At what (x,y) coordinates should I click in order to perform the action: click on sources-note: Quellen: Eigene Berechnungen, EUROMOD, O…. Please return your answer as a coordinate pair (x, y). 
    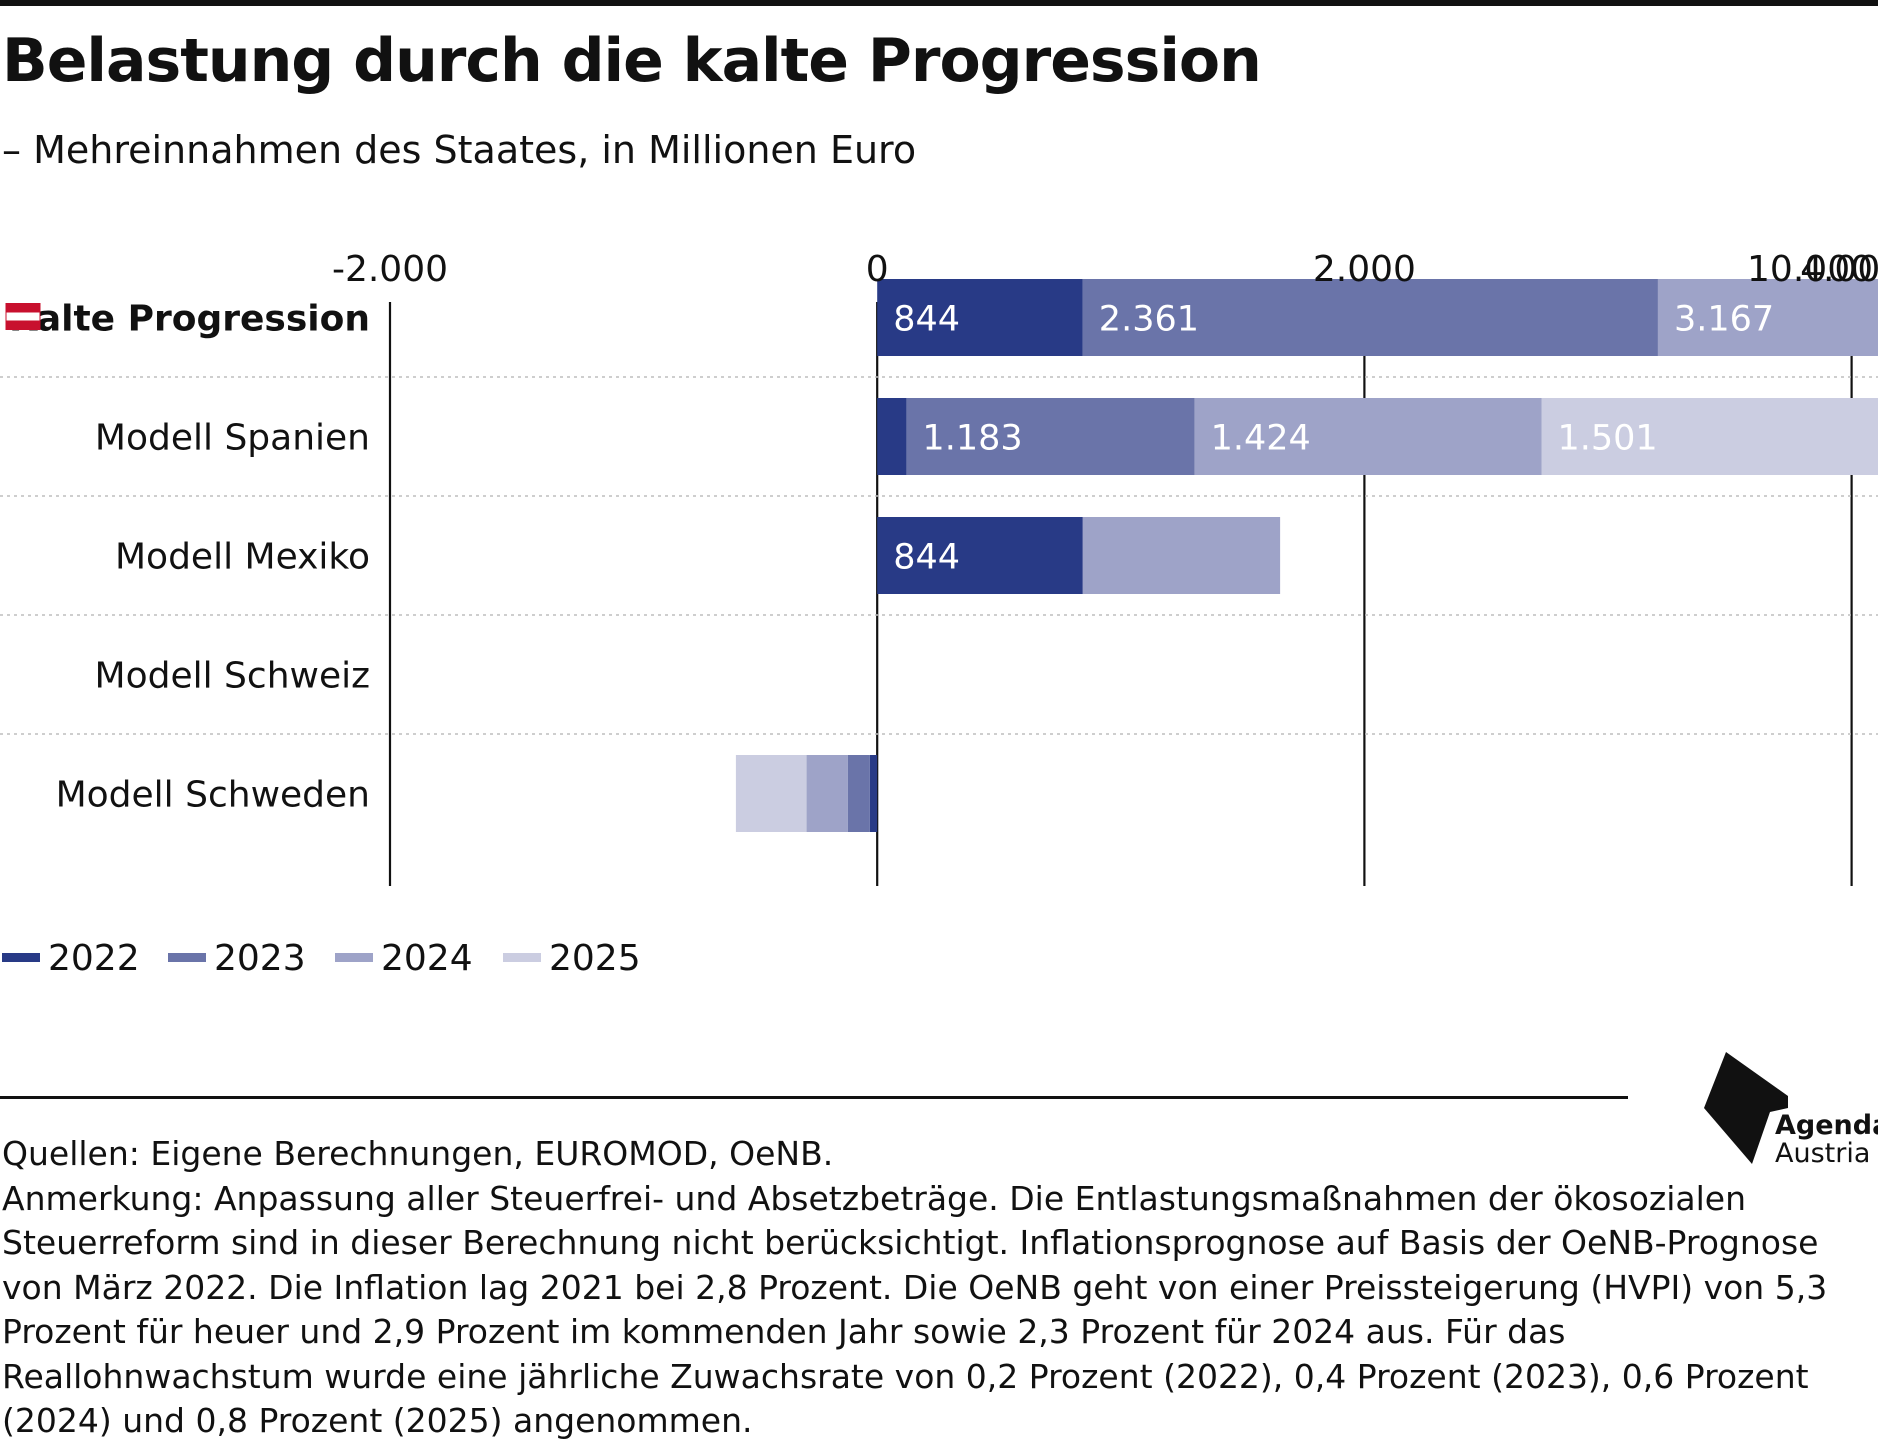
    Looking at the image, I should click on (418, 1153).